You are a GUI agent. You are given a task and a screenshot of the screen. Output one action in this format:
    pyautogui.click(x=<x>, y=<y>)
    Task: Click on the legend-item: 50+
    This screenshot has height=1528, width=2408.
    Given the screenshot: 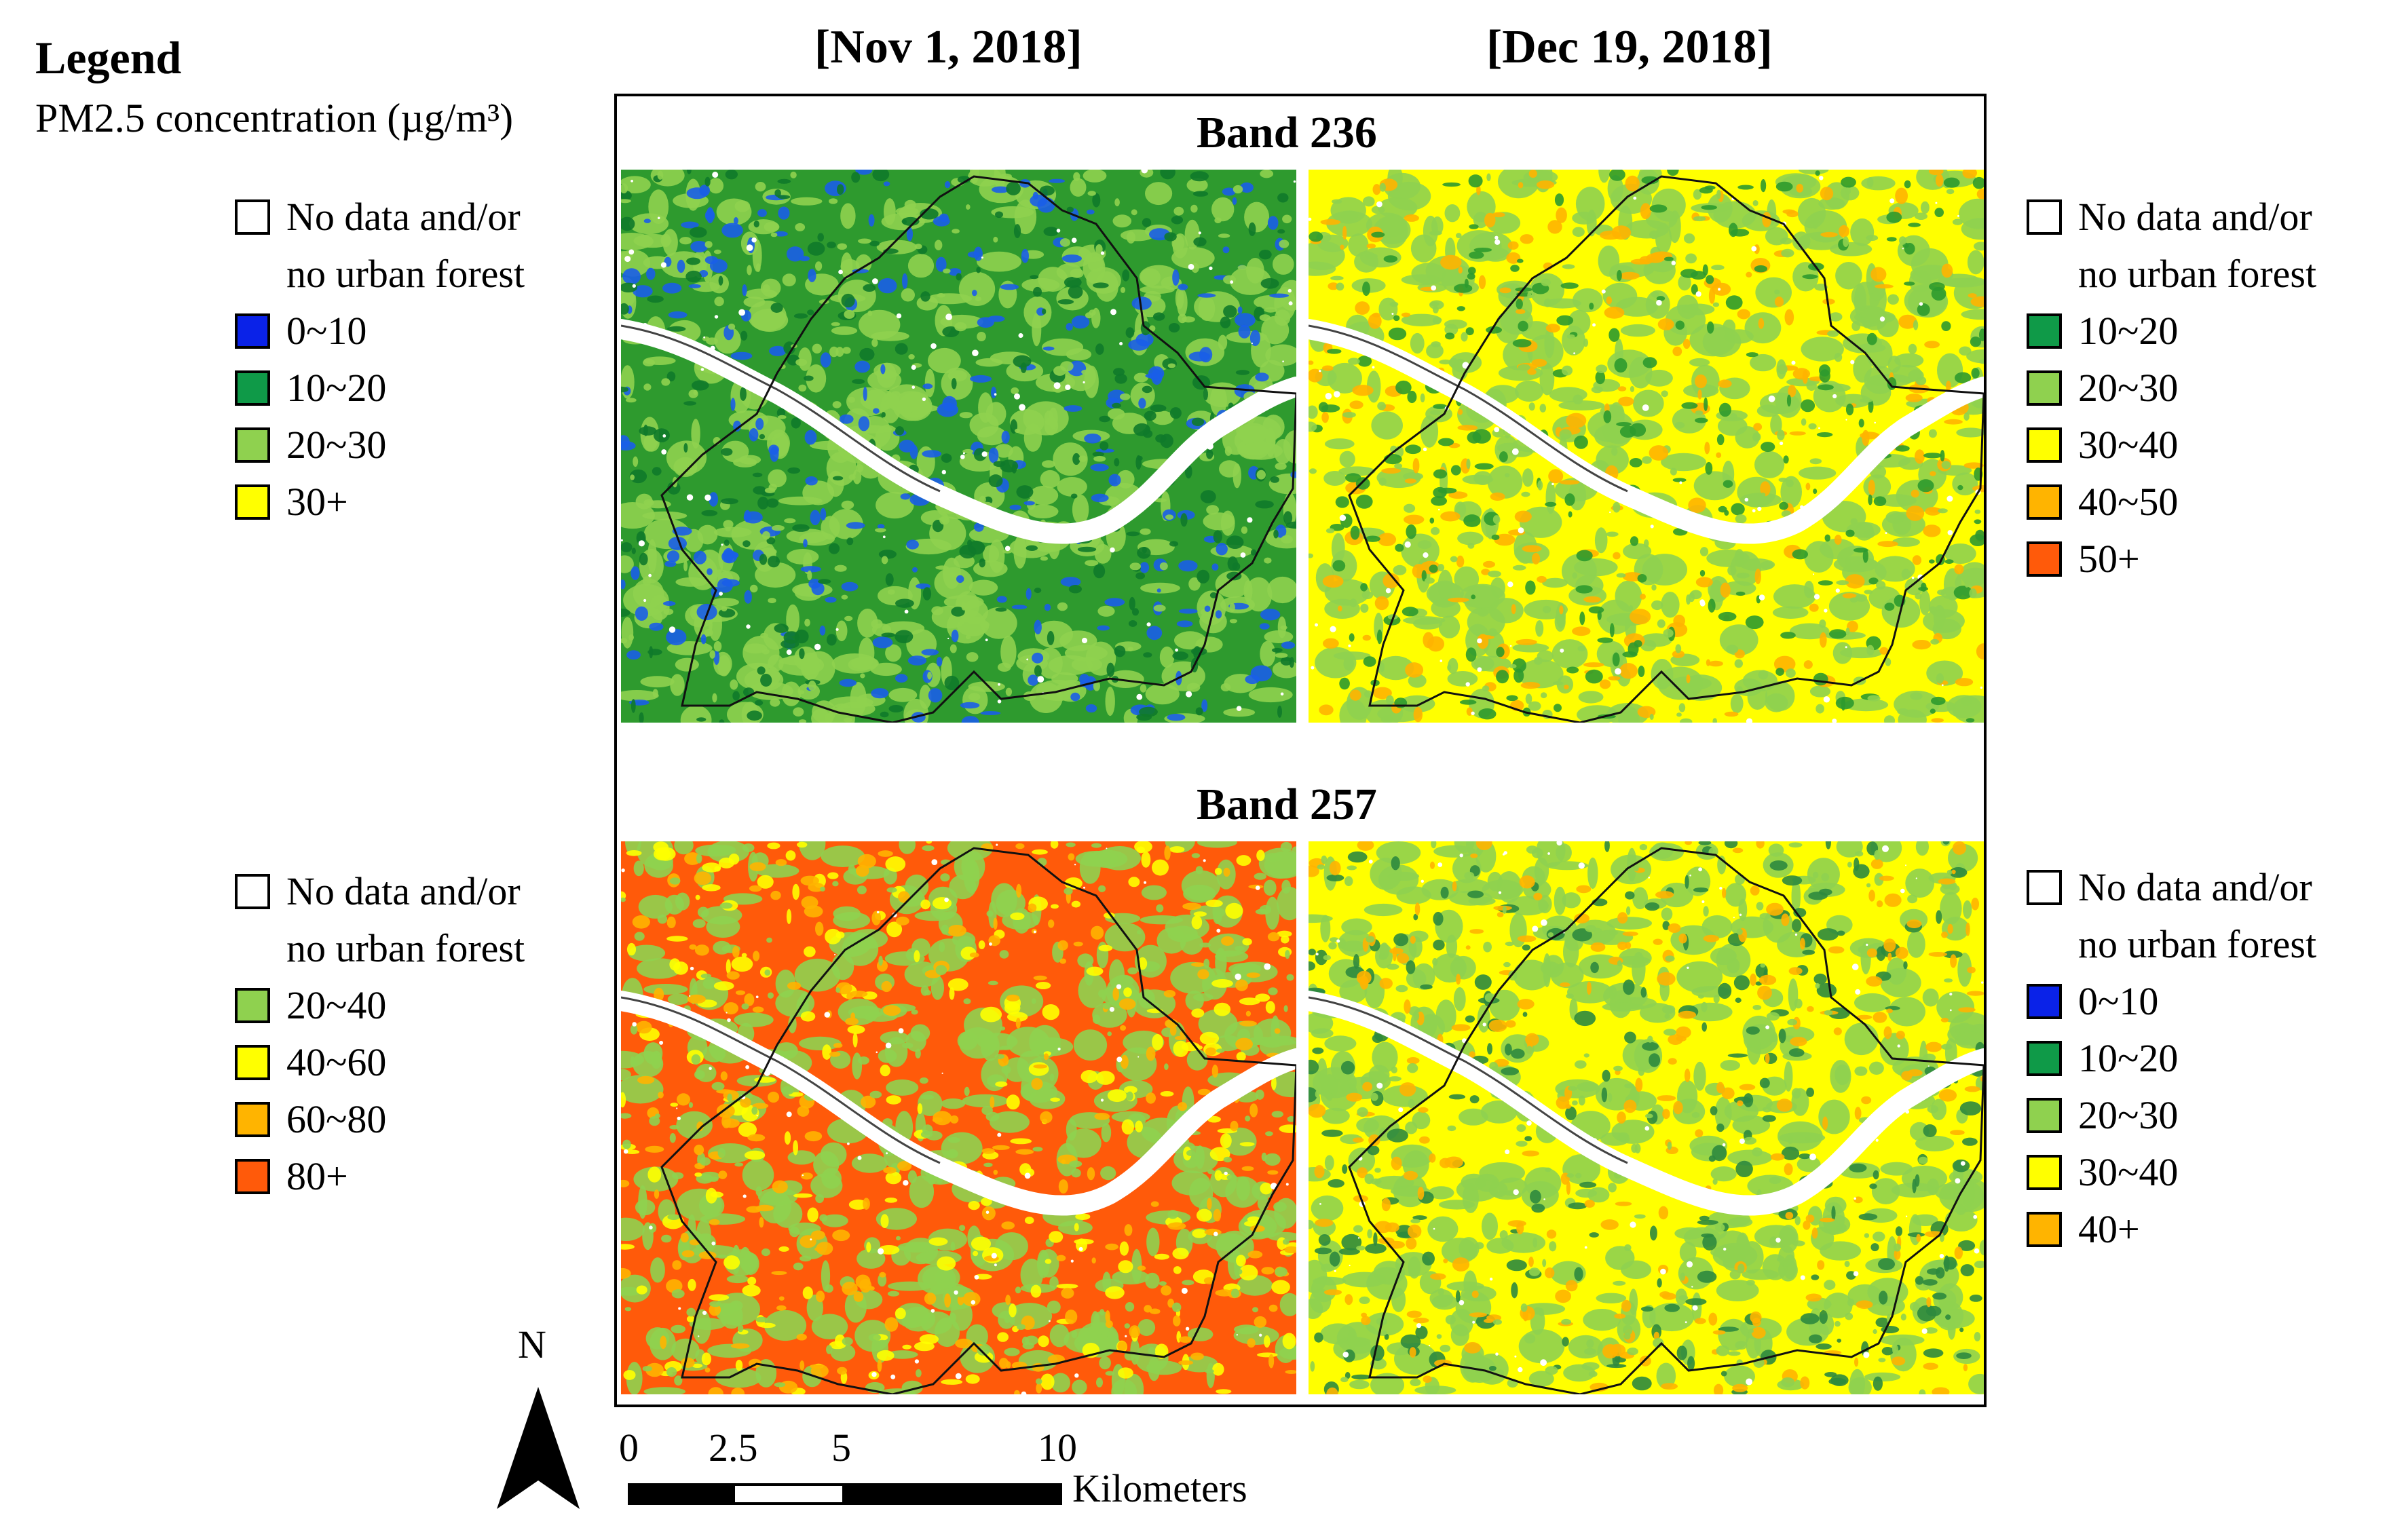 What is the action you would take?
    pyautogui.click(x=2171, y=559)
    